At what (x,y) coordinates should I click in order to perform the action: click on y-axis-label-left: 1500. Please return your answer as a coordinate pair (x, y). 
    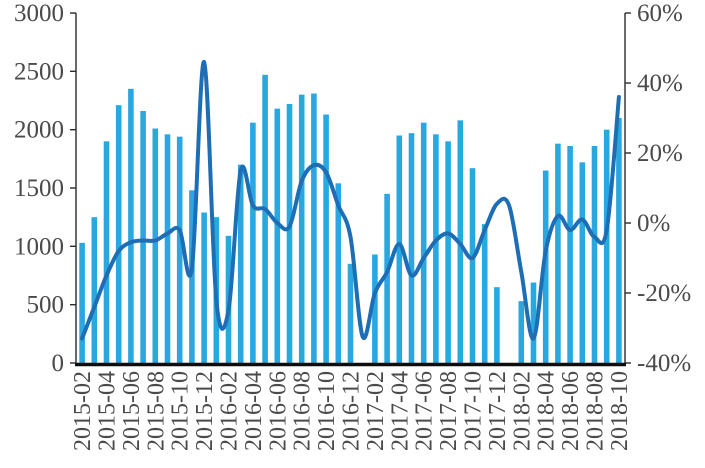
    Looking at the image, I should click on (39, 188).